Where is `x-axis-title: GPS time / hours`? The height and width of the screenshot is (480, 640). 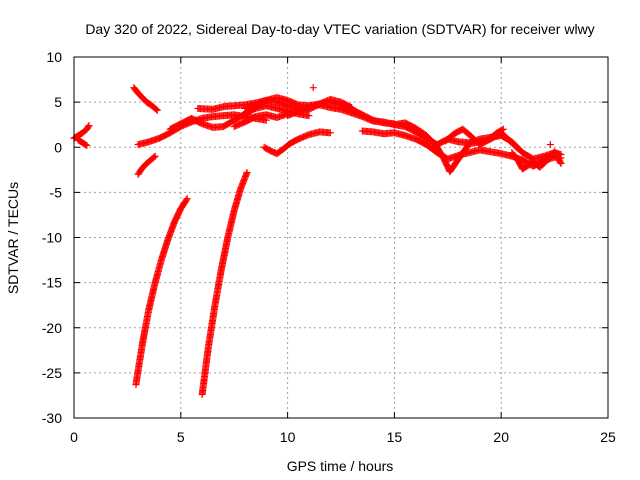
x-axis-title: GPS time / hours is located at coordinates (340, 466).